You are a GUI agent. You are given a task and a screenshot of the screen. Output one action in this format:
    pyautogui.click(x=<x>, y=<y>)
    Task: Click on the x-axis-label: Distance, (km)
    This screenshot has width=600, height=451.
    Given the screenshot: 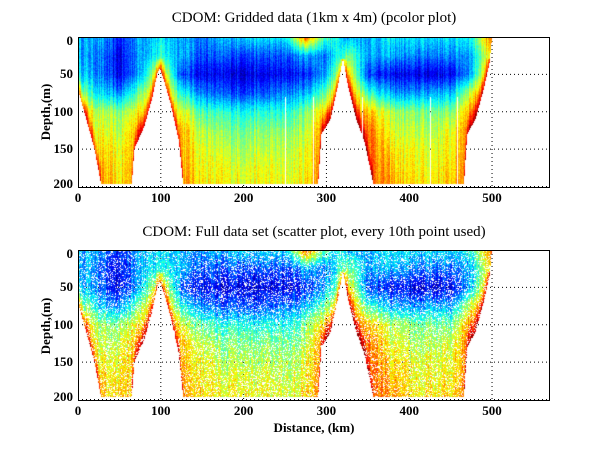 What is the action you would take?
    pyautogui.click(x=314, y=427)
    